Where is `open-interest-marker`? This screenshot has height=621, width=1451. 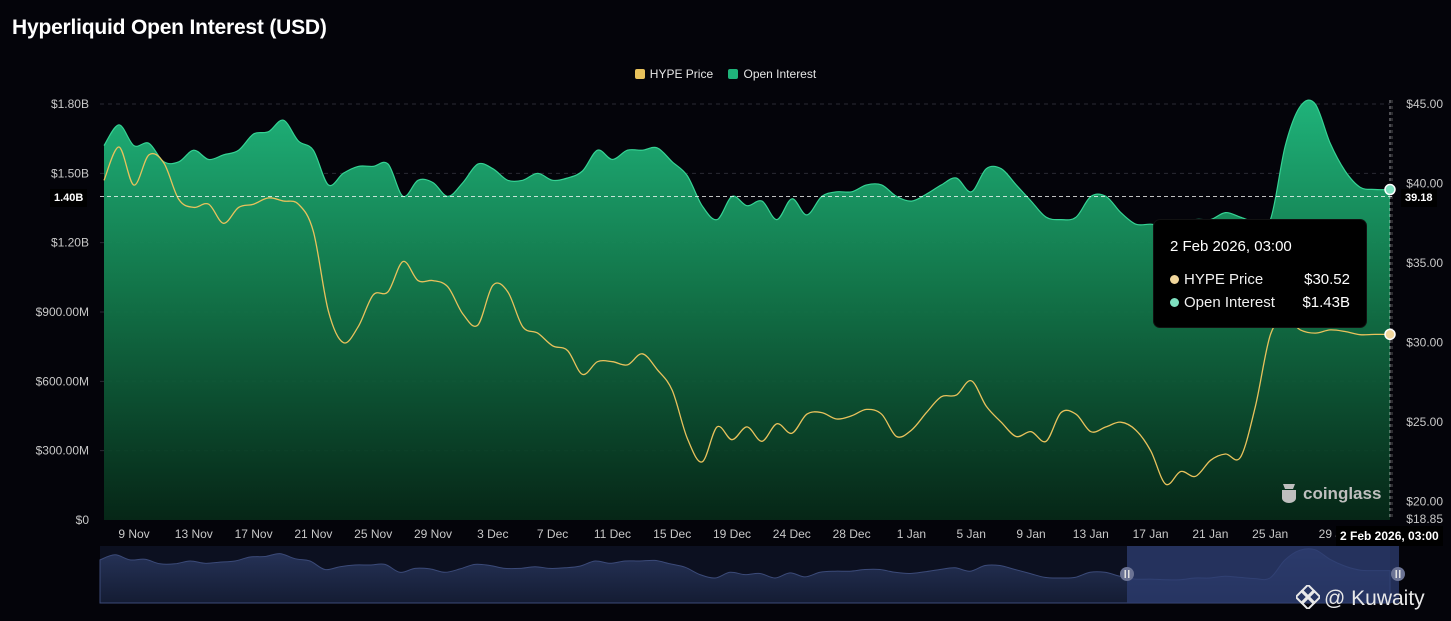
open-interest-marker is located at coordinates (1390, 189).